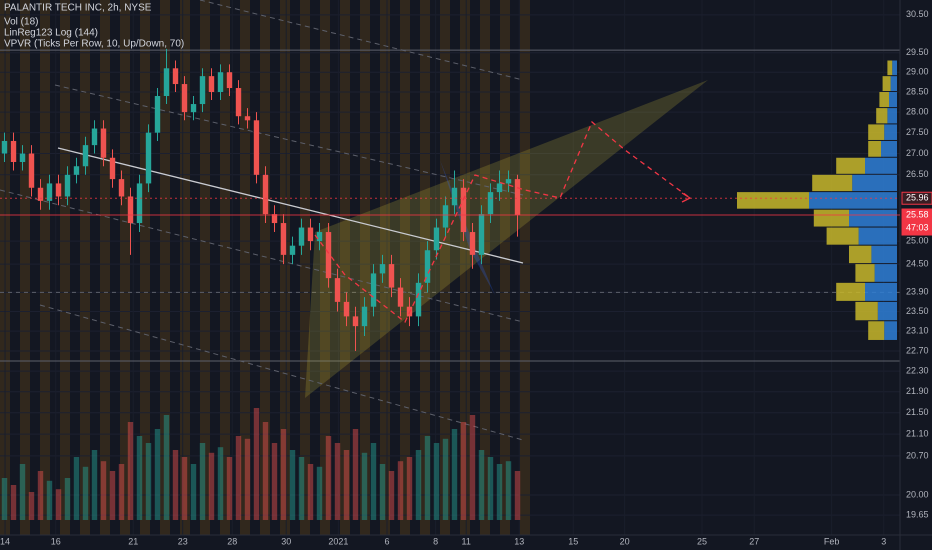  I want to click on y-tick-label: 21.50, so click(917, 412).